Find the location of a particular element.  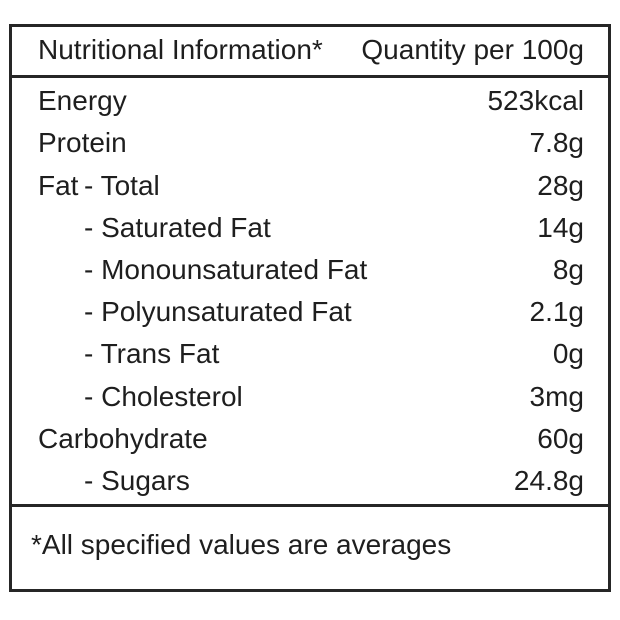

row-label: - Cholesterol is located at coordinates (163, 396).